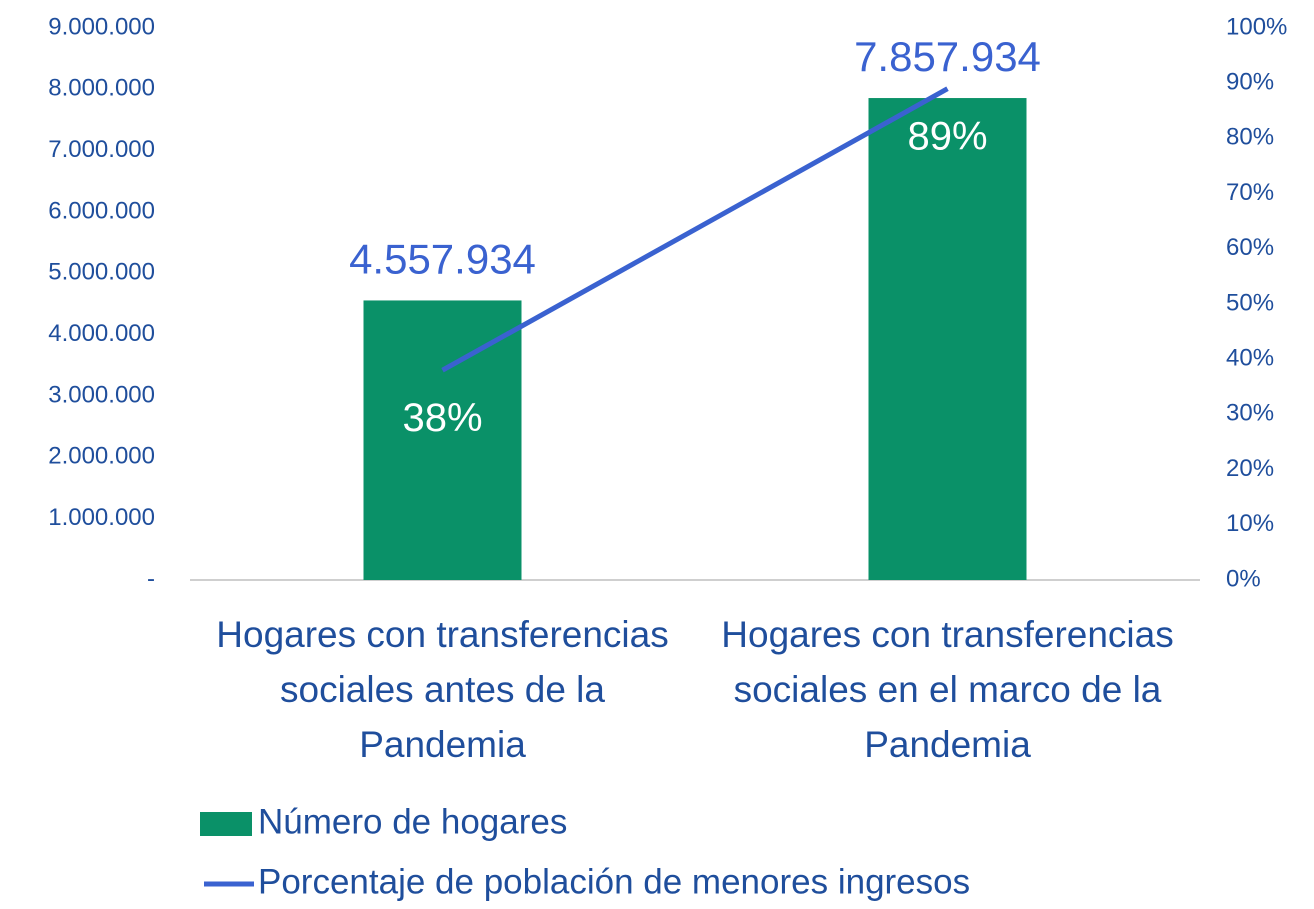 The image size is (1314, 909). I want to click on y2-tick-label: 10%, so click(1250, 523).